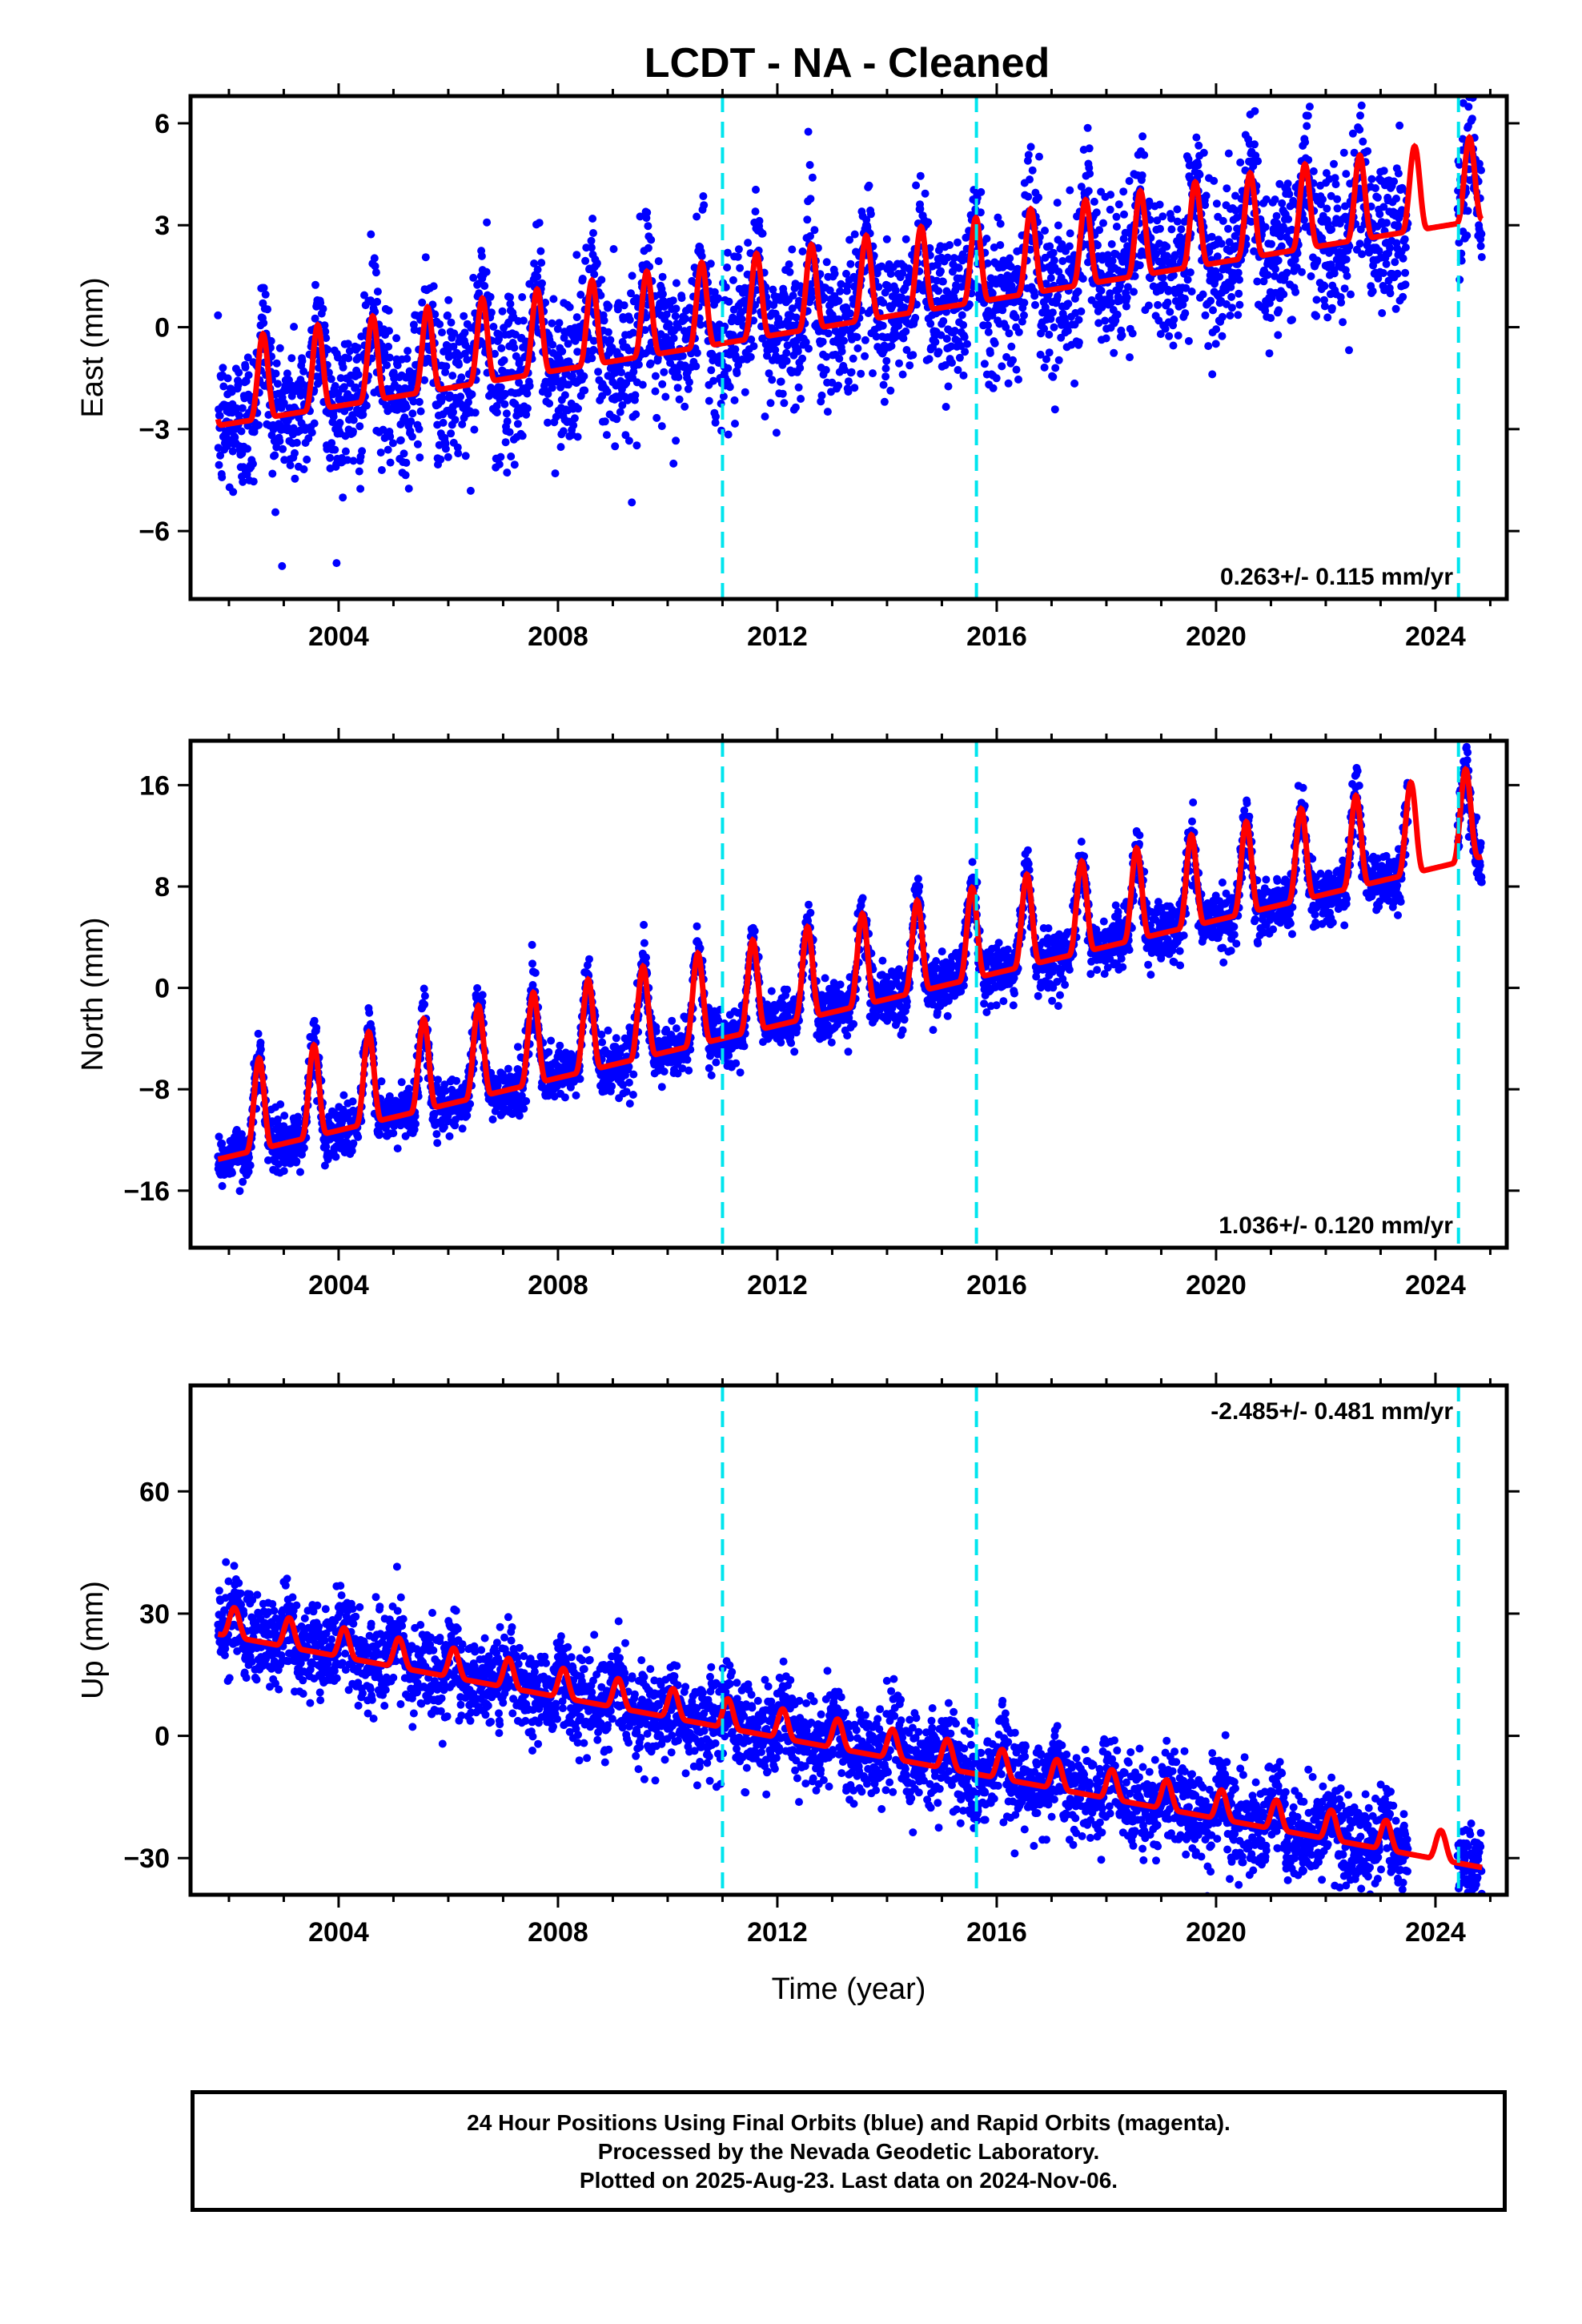  What do you see at coordinates (778, 636) in the screenshot?
I see `x-tick-label: 2012` at bounding box center [778, 636].